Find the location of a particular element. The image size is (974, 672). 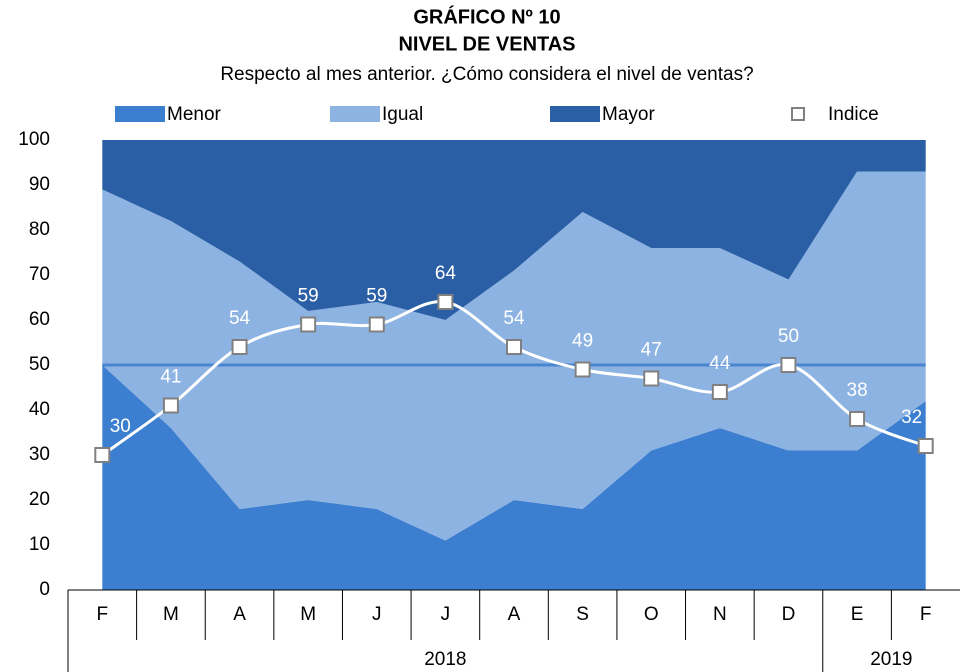

data-label: 41 is located at coordinates (170, 377).